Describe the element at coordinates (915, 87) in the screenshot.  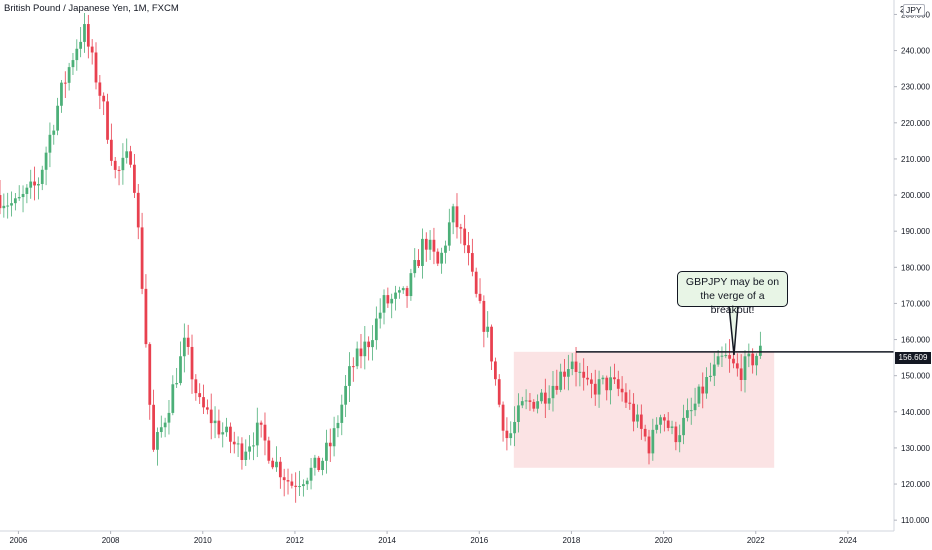
I see `y-tick-label: 230.000` at that location.